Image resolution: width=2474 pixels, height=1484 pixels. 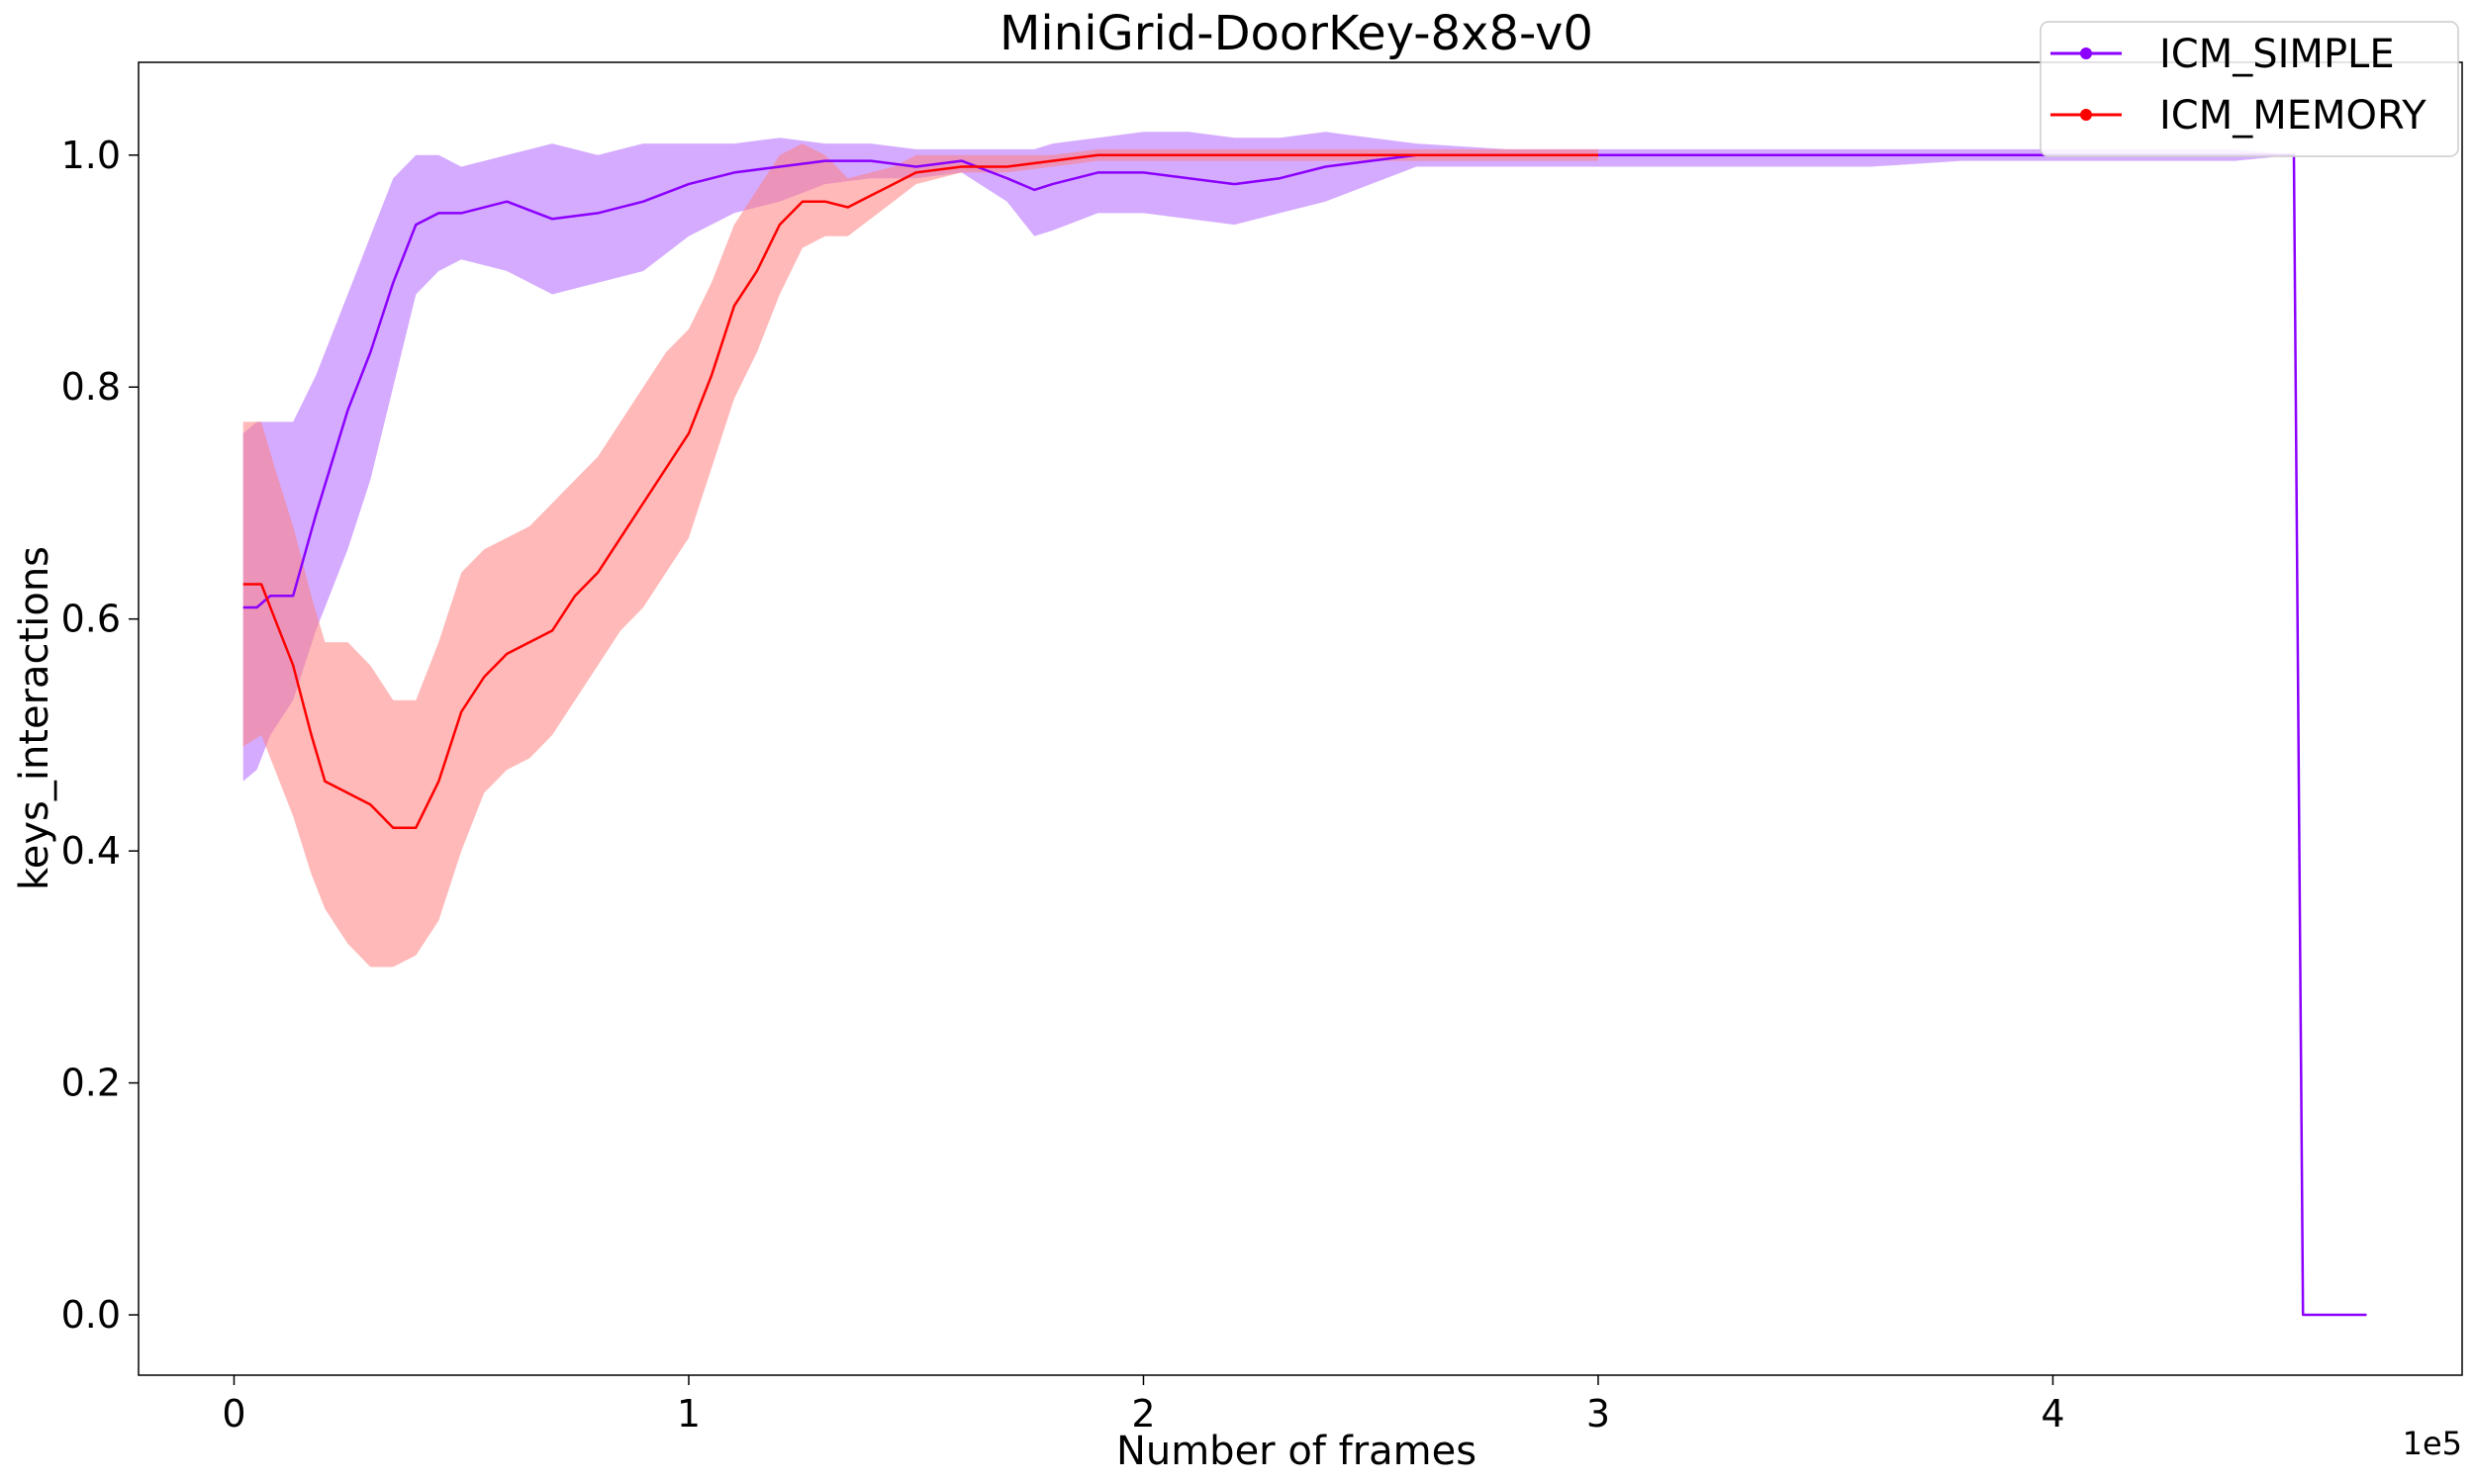 What do you see at coordinates (2052, 1414) in the screenshot?
I see `x-tick-label: 4` at bounding box center [2052, 1414].